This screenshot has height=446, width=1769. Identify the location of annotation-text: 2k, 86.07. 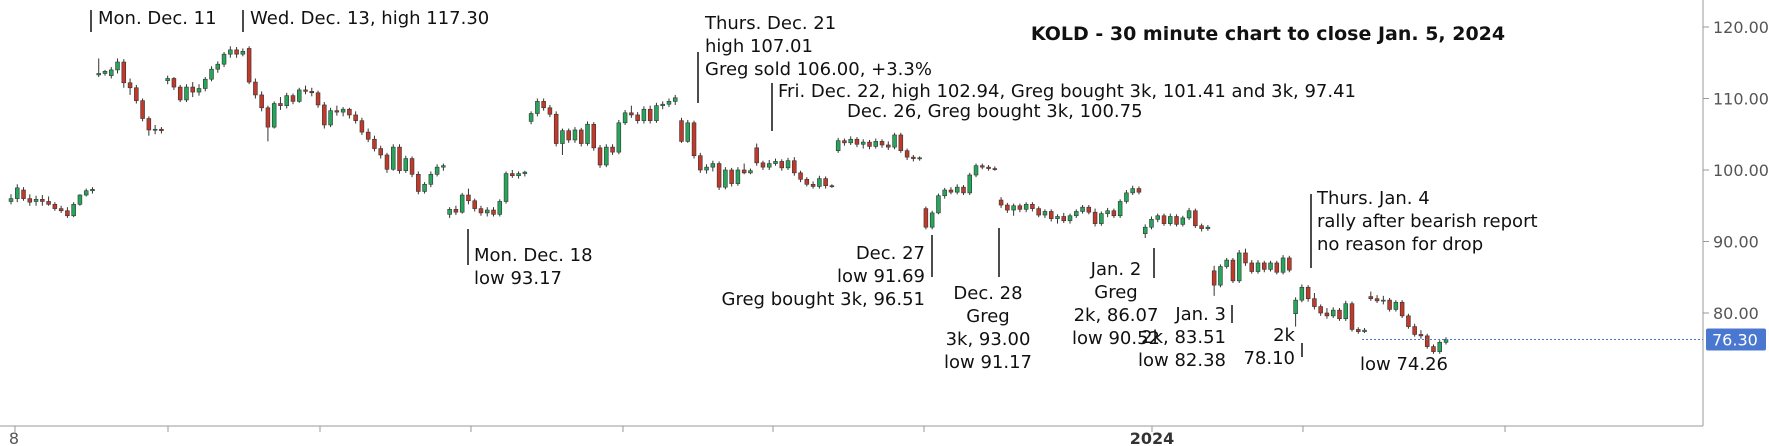
(1116, 315).